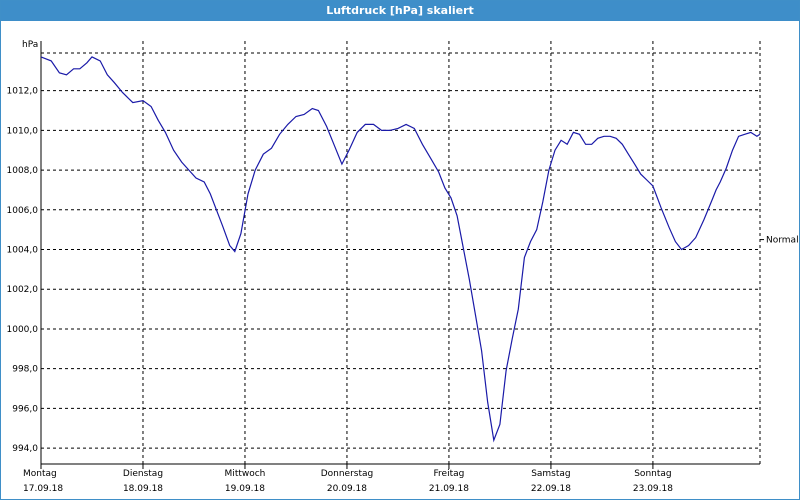 The image size is (800, 503). I want to click on y-tick-label: 1010,0, so click(23, 131).